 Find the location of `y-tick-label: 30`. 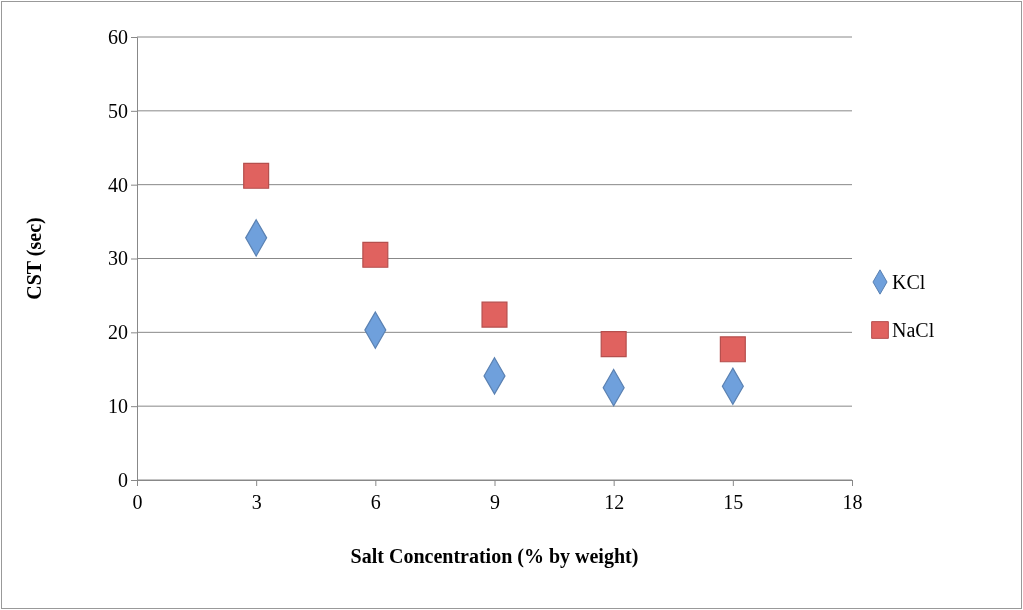

y-tick-label: 30 is located at coordinates (118, 258).